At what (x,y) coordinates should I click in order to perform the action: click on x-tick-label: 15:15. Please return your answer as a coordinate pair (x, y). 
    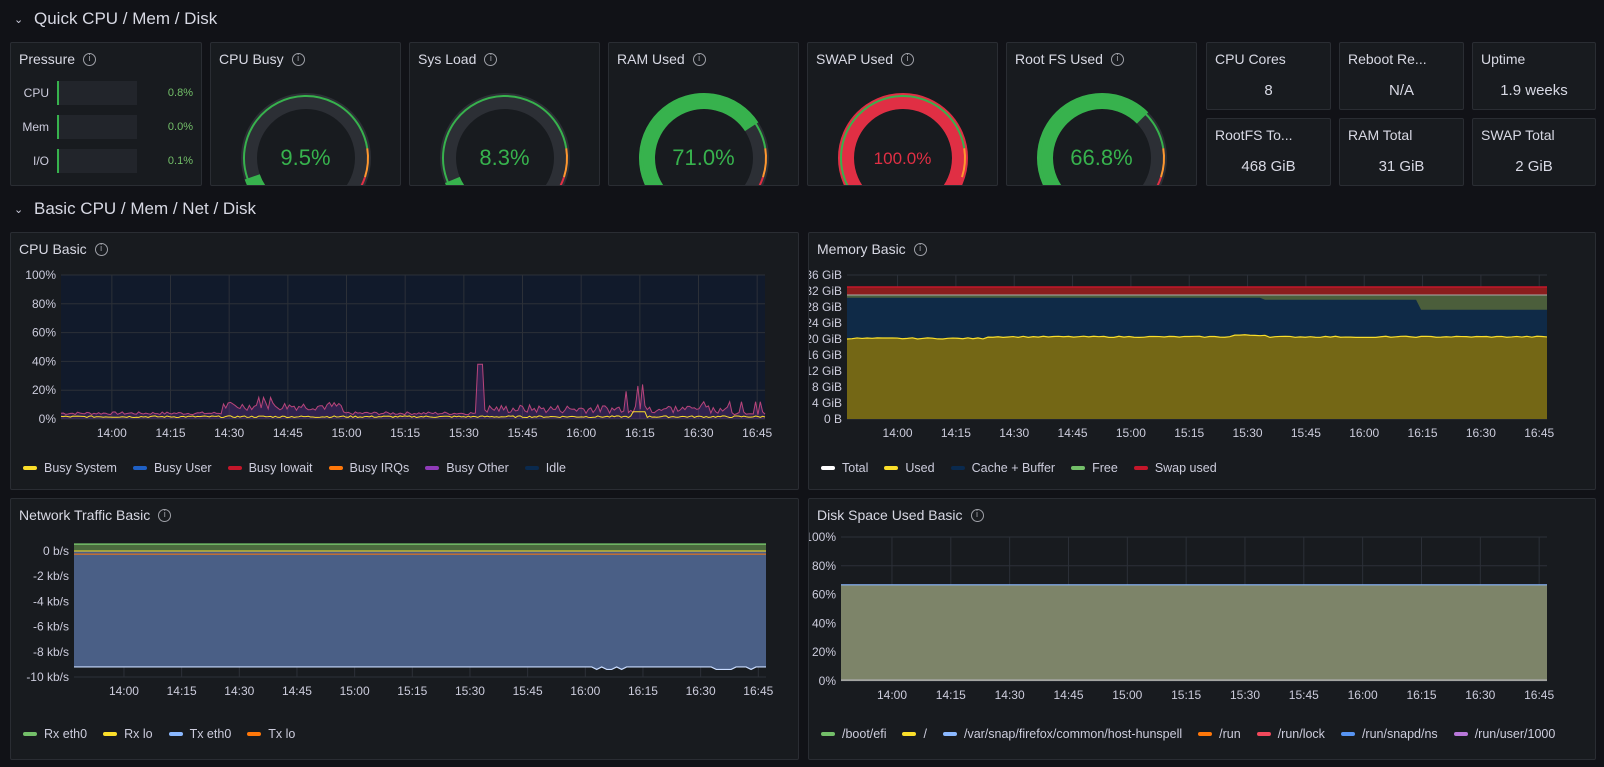
    Looking at the image, I should click on (412, 691).